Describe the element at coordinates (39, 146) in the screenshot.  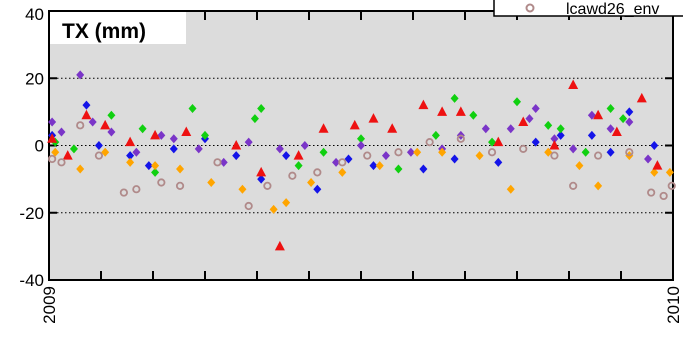
I see `y-tick-label: 0` at that location.